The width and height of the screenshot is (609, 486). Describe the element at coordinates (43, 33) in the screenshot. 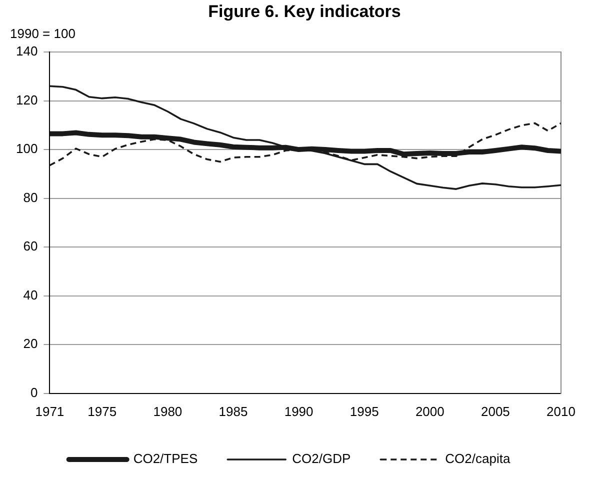

I see `text: 1990 = 100` at that location.